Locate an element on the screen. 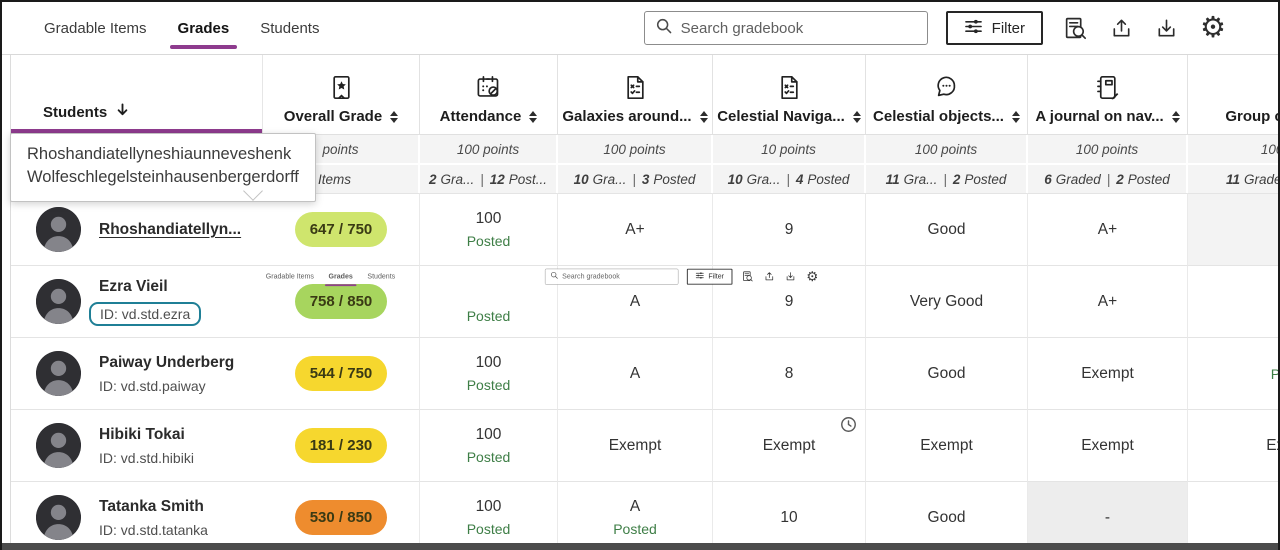 Image resolution: width=1280 pixels, height=550 pixels. overall-grade-cell: 647 / 750 is located at coordinates (341, 229).